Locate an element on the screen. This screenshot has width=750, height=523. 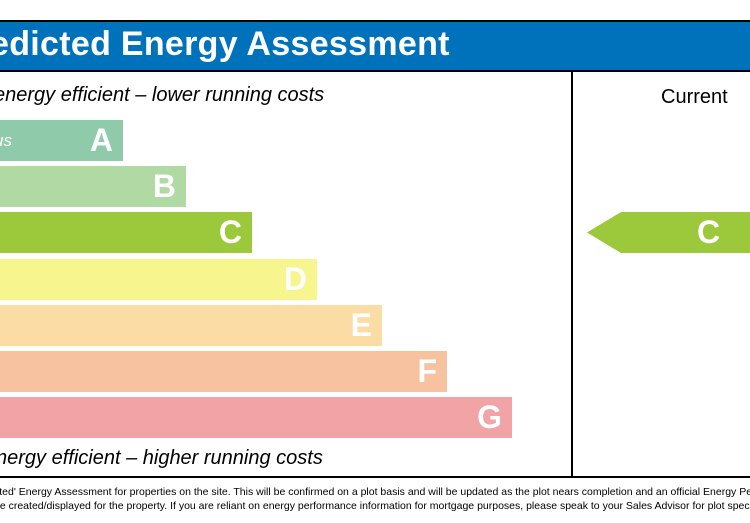
caption-top: energy efficient – lower running costs is located at coordinates (162, 95).